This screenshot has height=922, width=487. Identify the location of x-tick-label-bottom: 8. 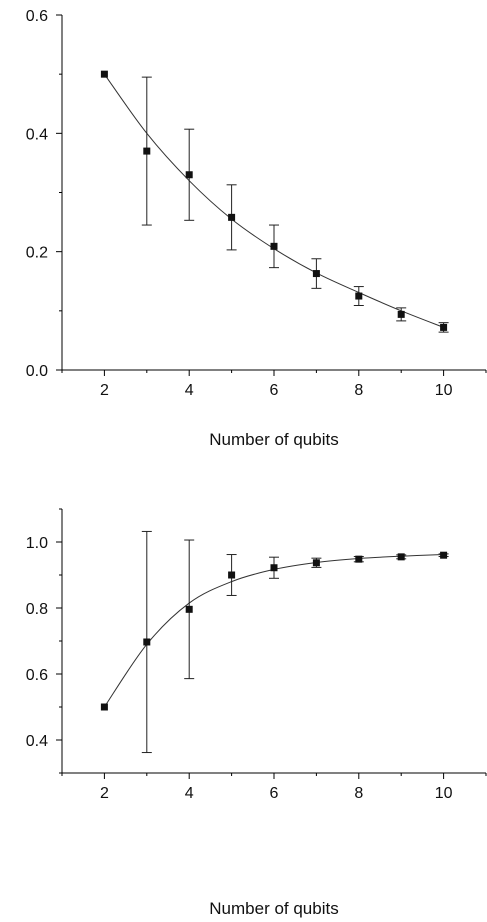
(358, 793).